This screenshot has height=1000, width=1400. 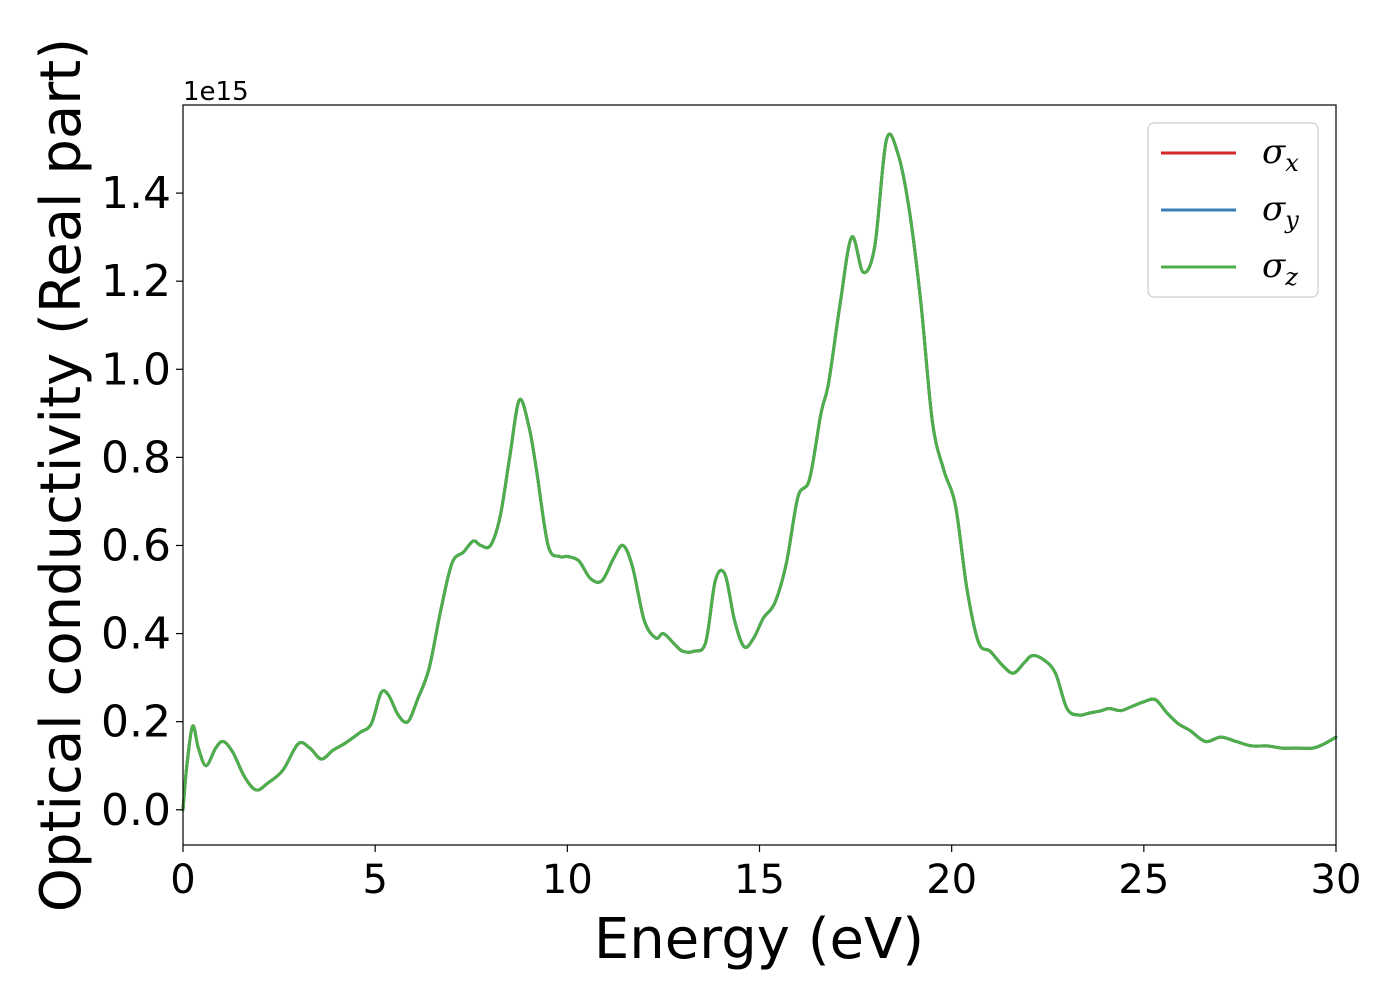 I want to click on x-tick-label: 25, so click(x=1143, y=880).